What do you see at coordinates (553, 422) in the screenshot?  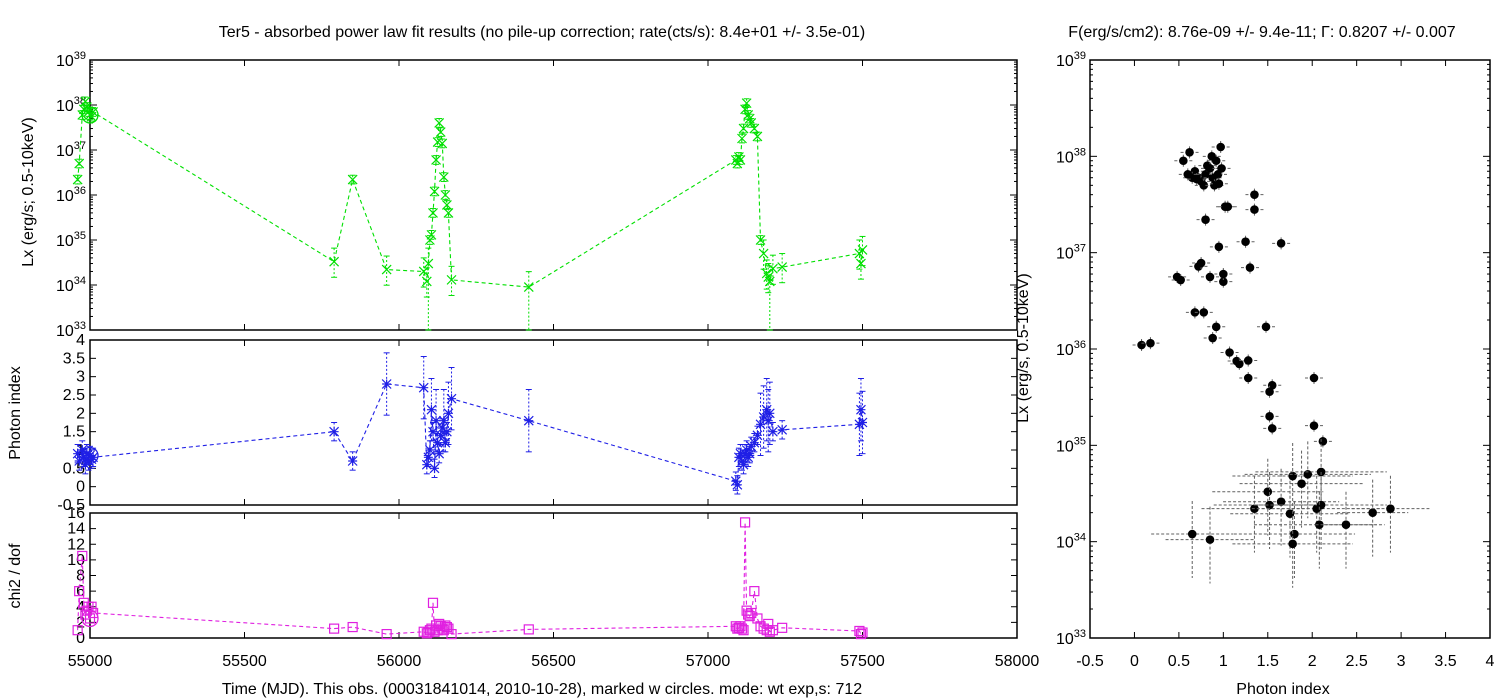 I see `plot-frame` at bounding box center [553, 422].